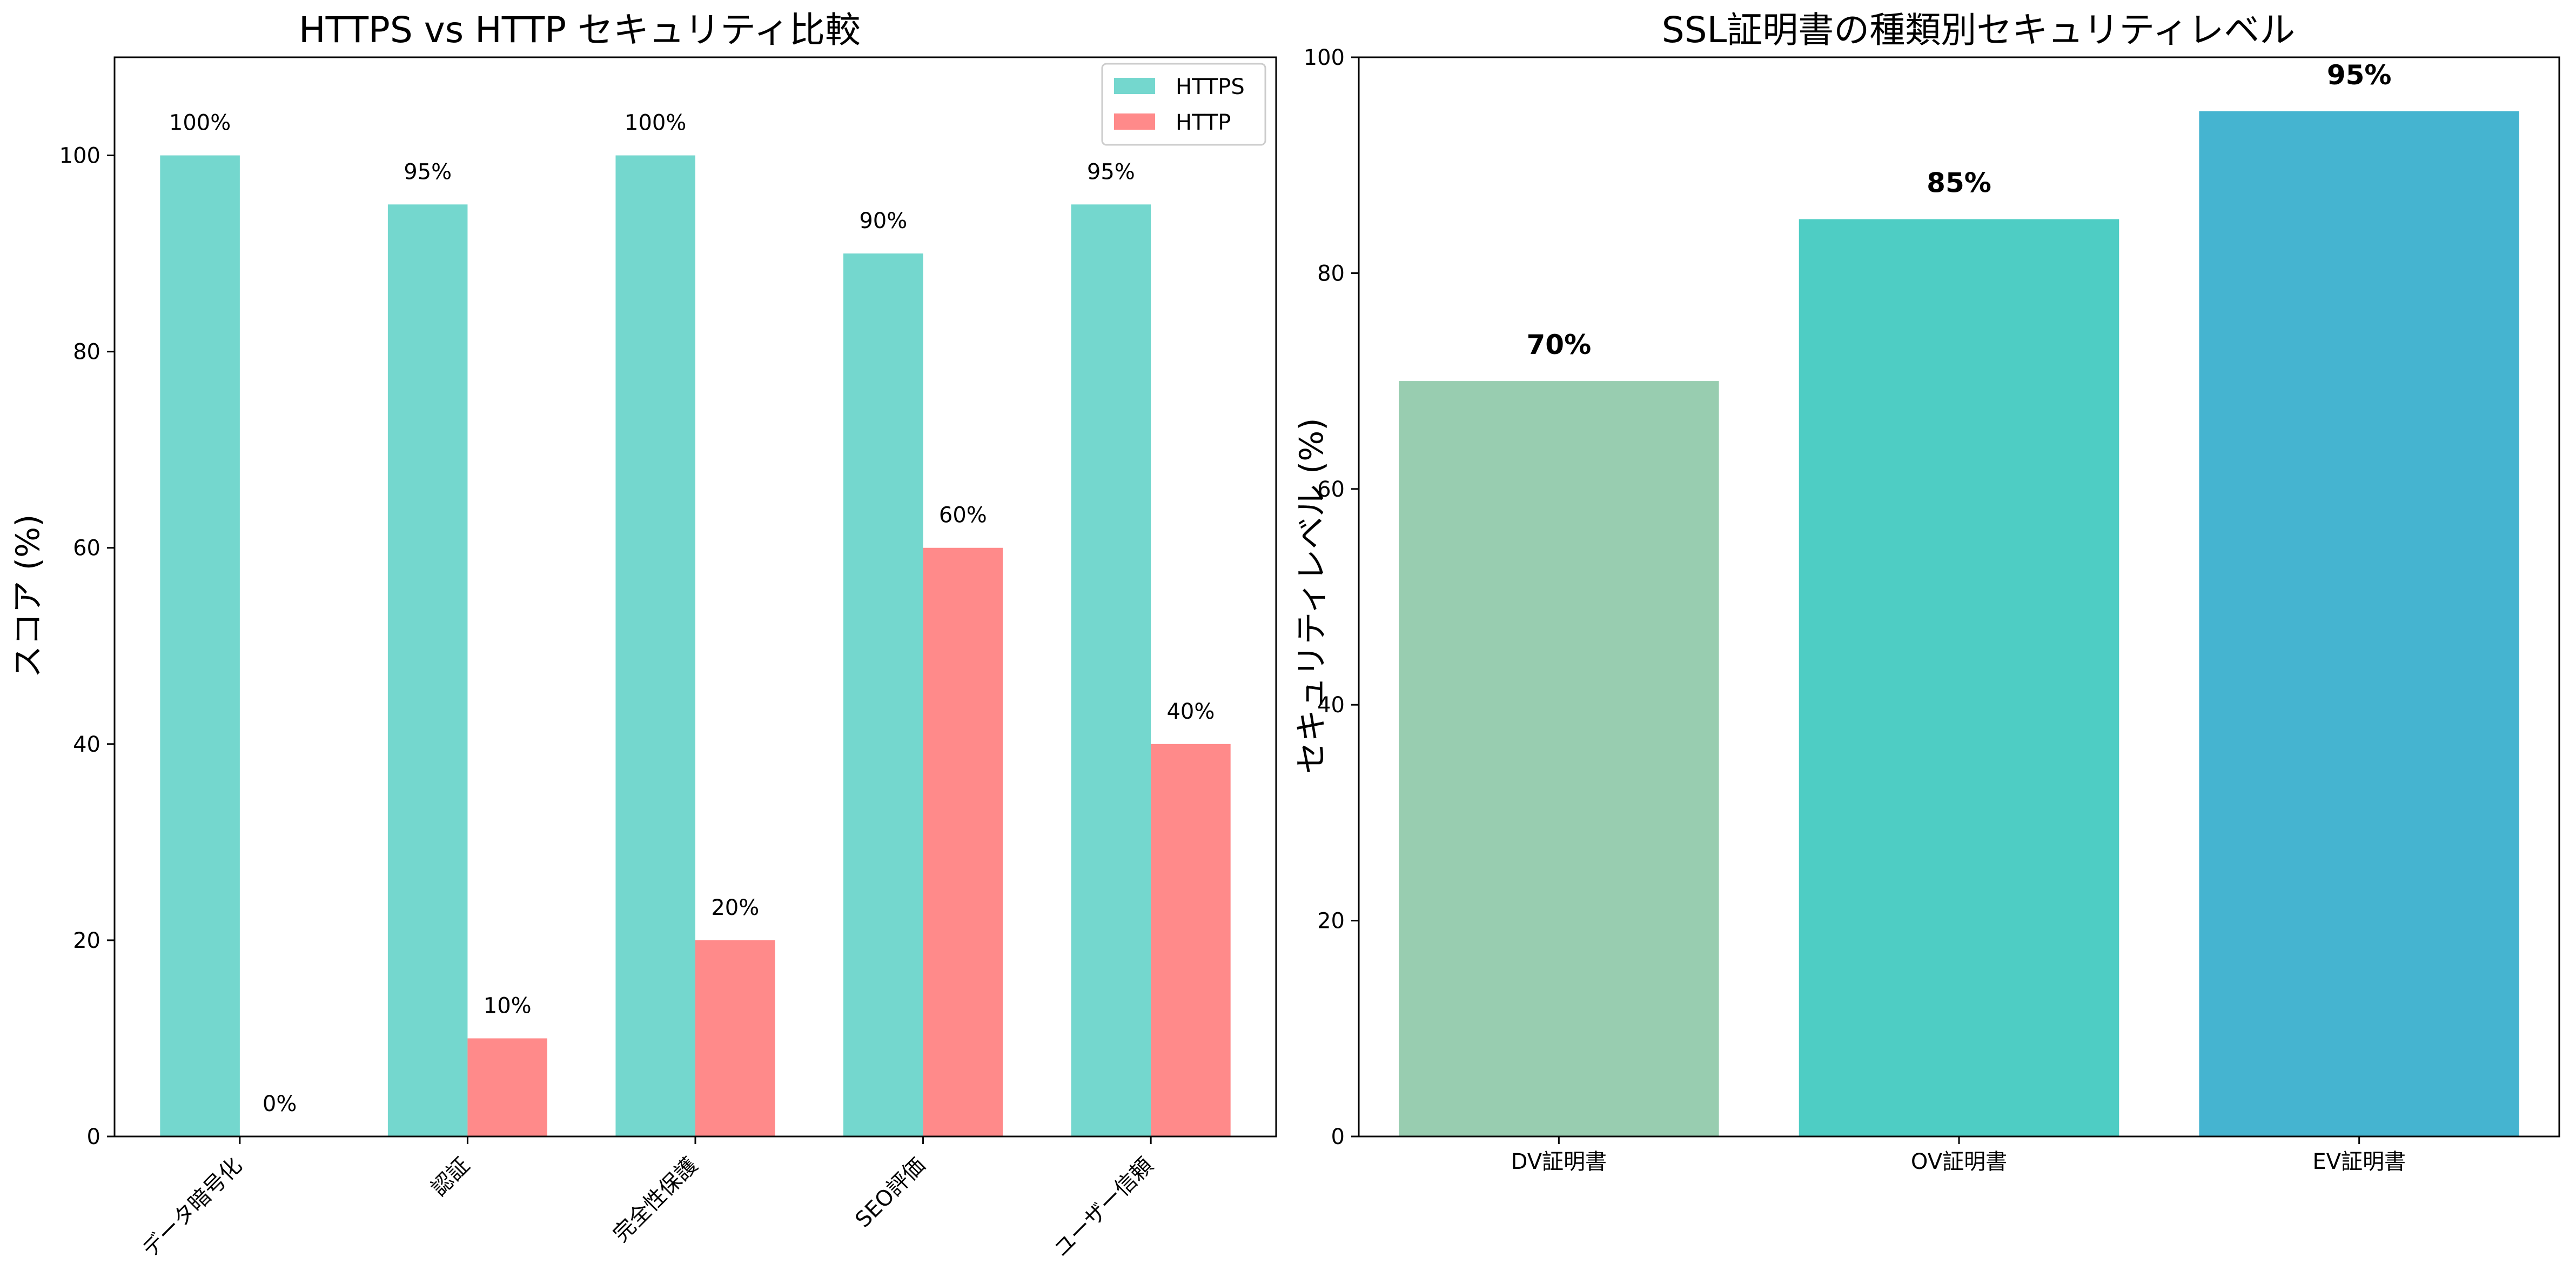  What do you see at coordinates (1135, 86) in the screenshot?
I see `legend-swatch-https` at bounding box center [1135, 86].